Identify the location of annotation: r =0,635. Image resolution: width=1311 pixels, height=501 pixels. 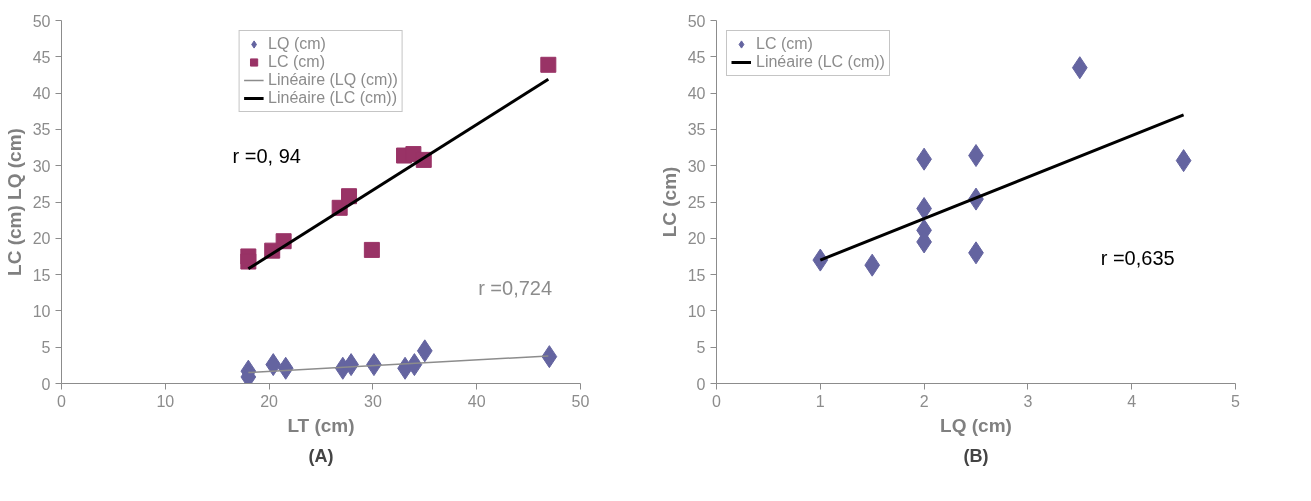
(1137, 257).